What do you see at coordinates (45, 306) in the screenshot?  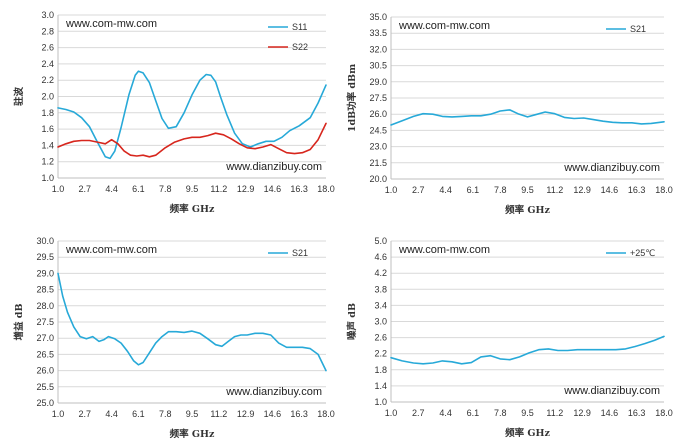 I see `chart-3-ytick-6: 28.0` at bounding box center [45, 306].